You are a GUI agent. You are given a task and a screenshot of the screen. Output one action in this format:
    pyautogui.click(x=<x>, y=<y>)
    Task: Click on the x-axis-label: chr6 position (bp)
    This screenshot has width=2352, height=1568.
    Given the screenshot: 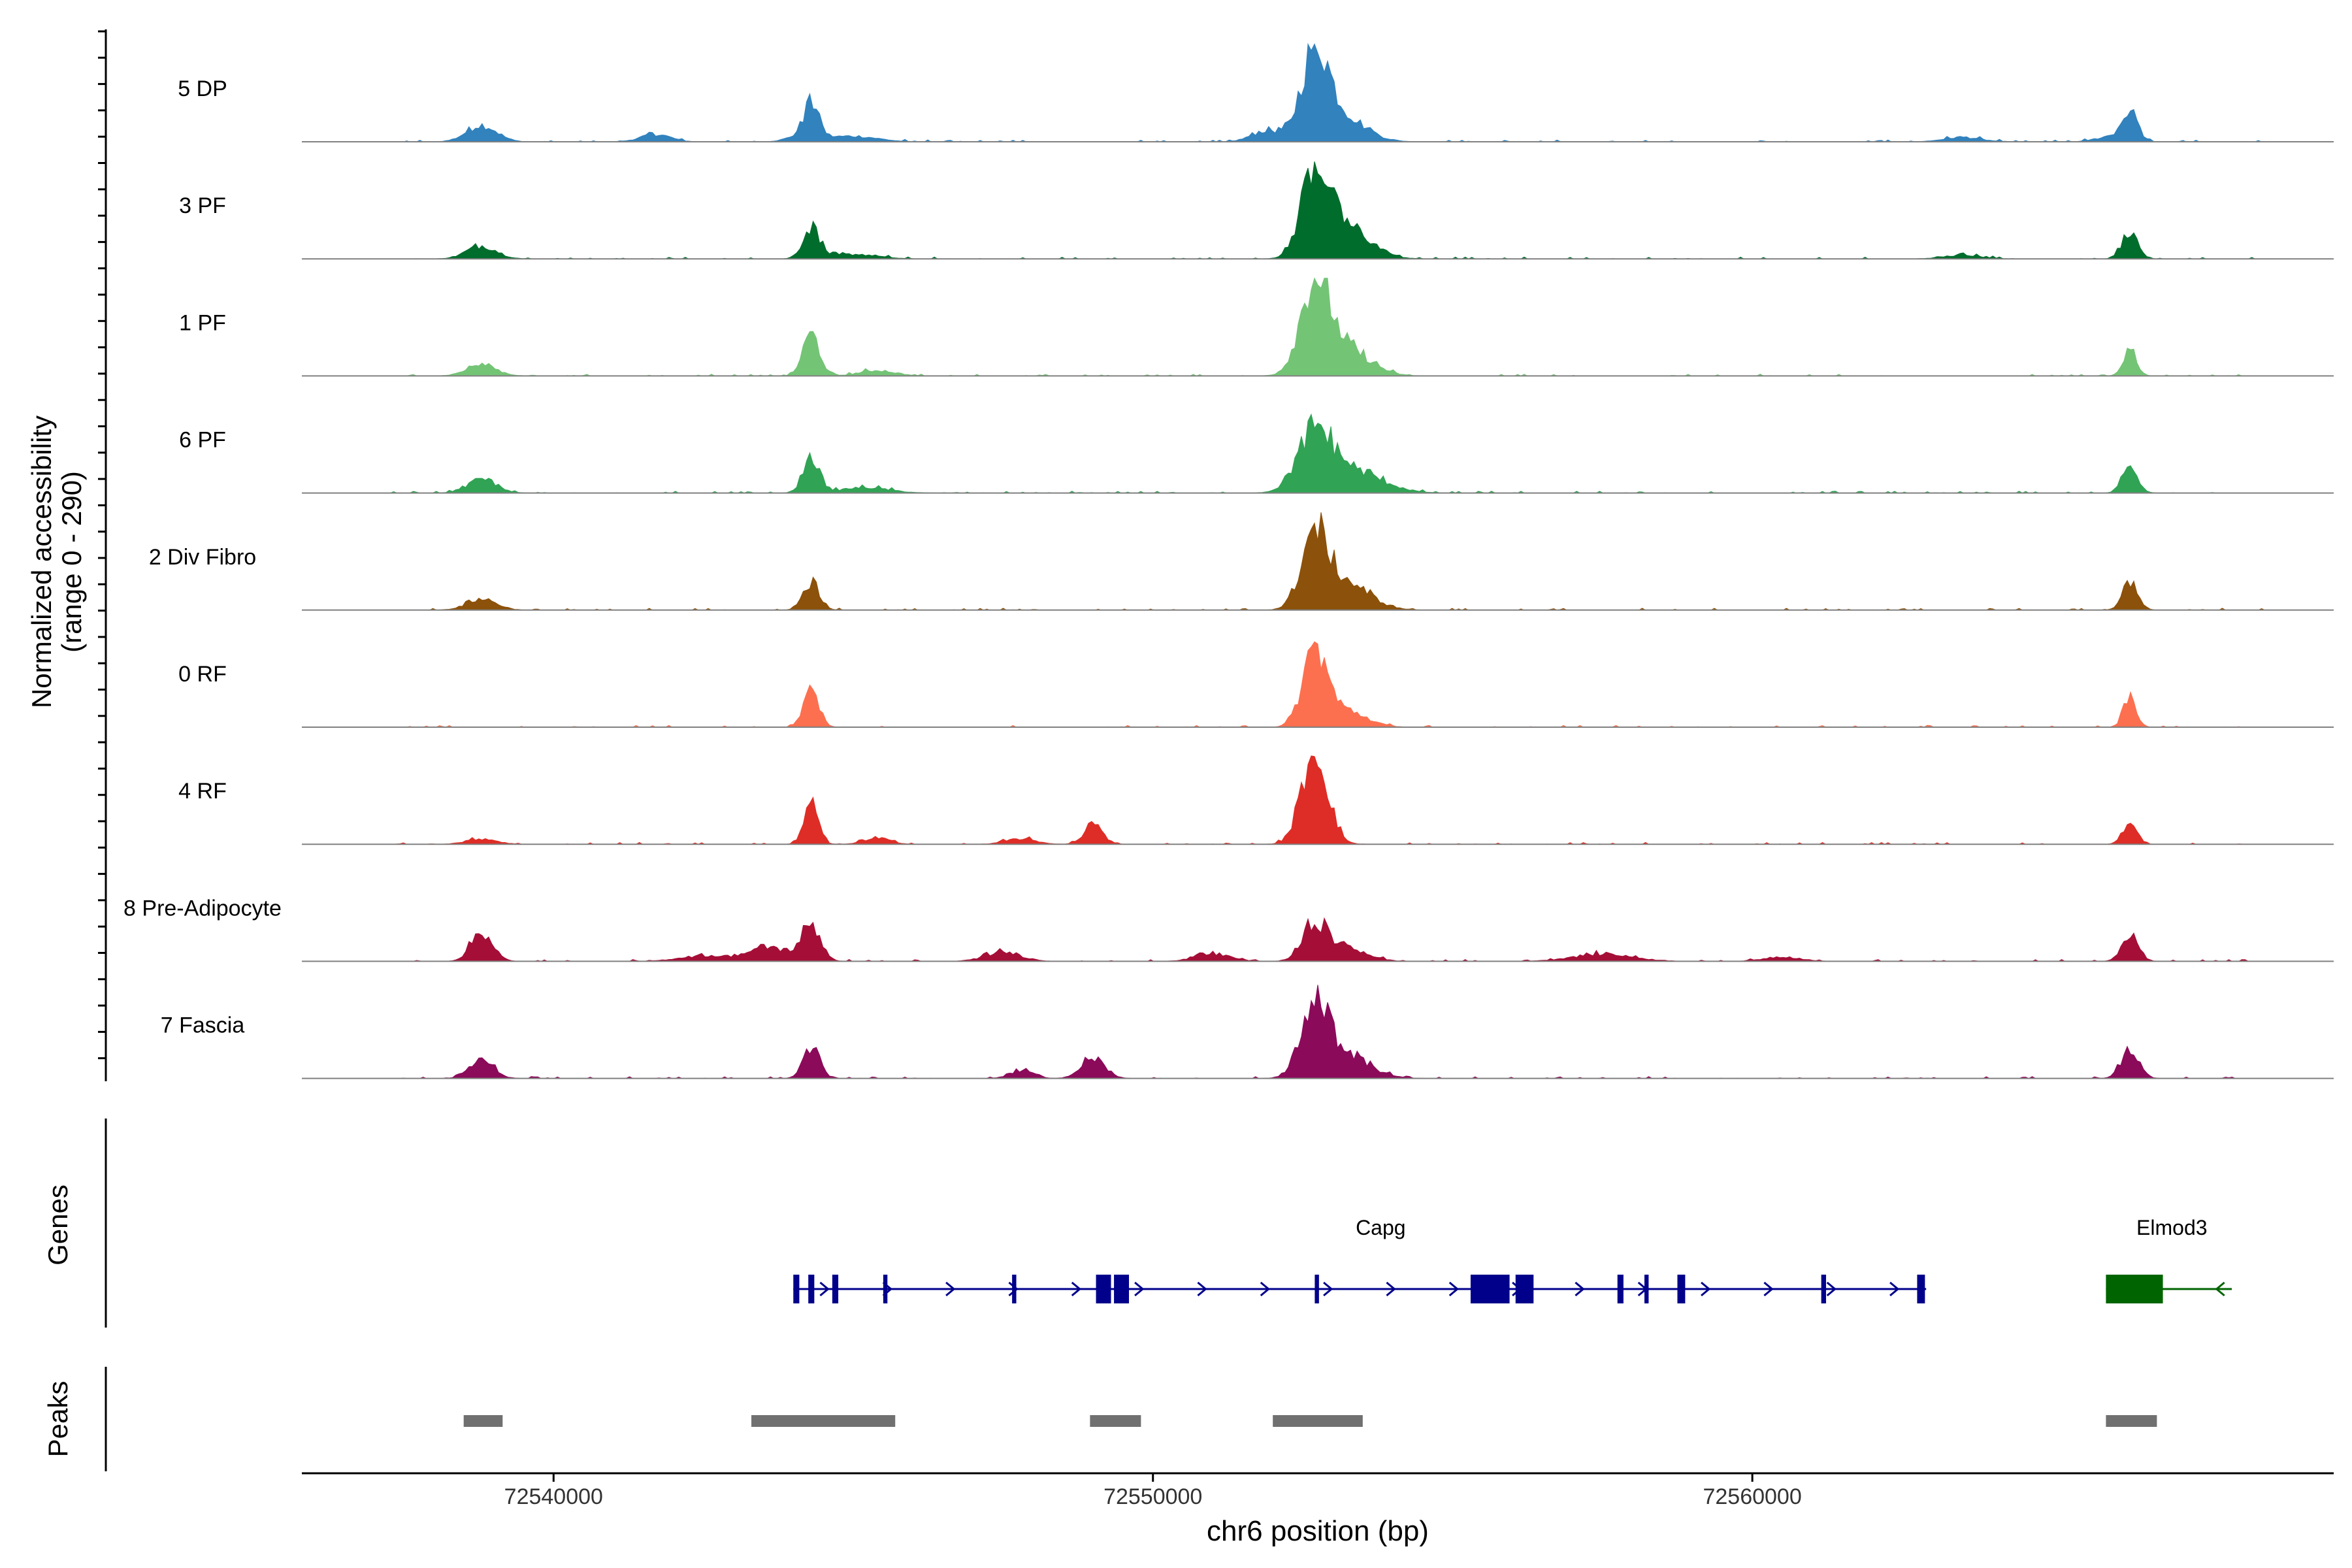 What is the action you would take?
    pyautogui.click(x=1318, y=1531)
    